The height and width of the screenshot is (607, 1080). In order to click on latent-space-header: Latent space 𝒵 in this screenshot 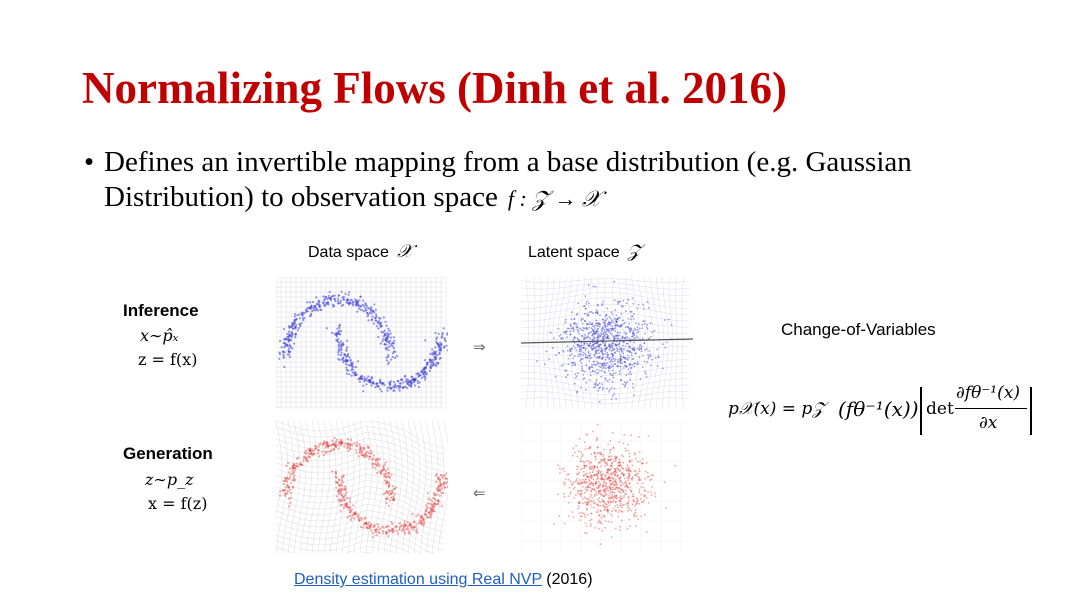, I will do `click(584, 251)`.